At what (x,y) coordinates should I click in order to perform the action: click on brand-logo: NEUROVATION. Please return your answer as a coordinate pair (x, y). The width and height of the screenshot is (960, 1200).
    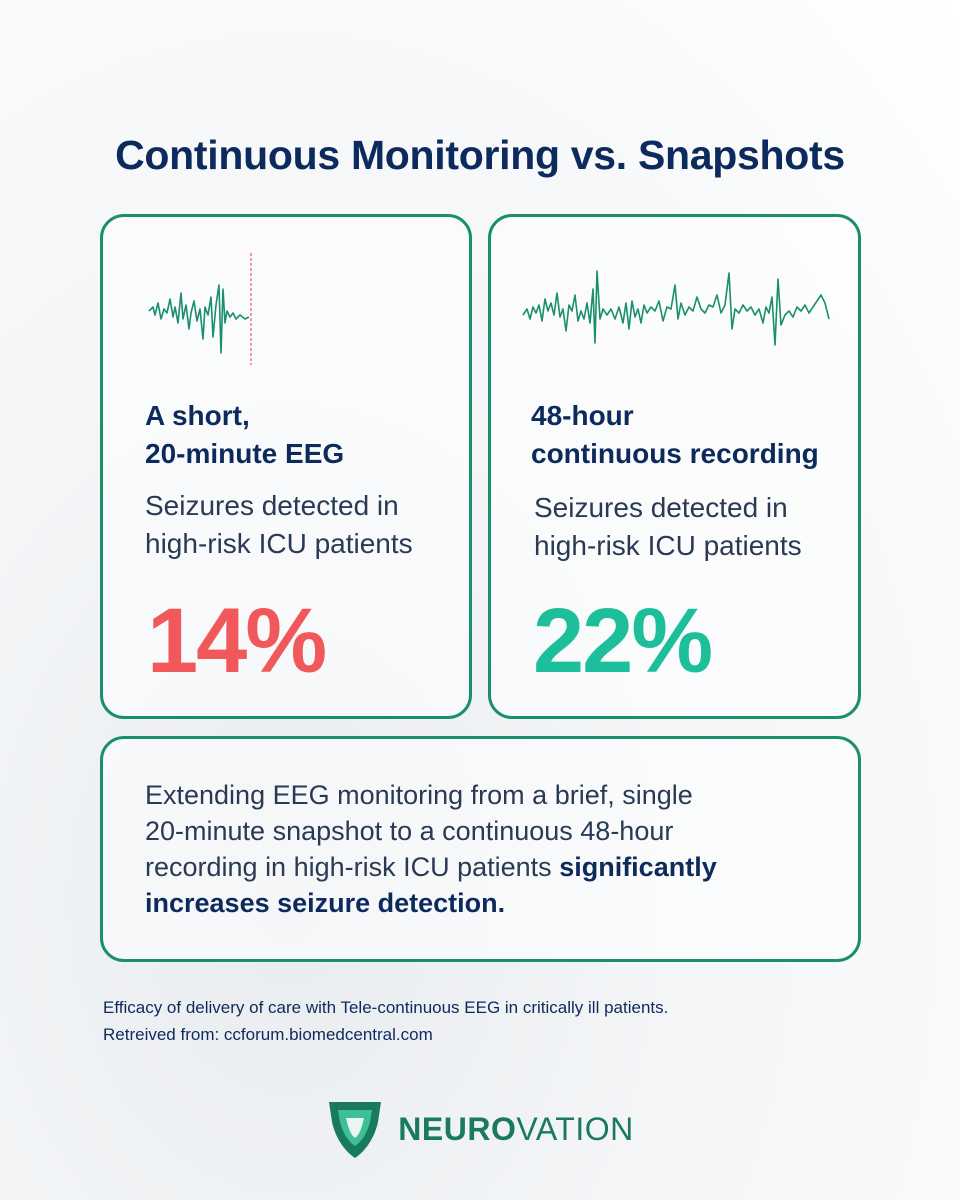
    Looking at the image, I should click on (480, 1129).